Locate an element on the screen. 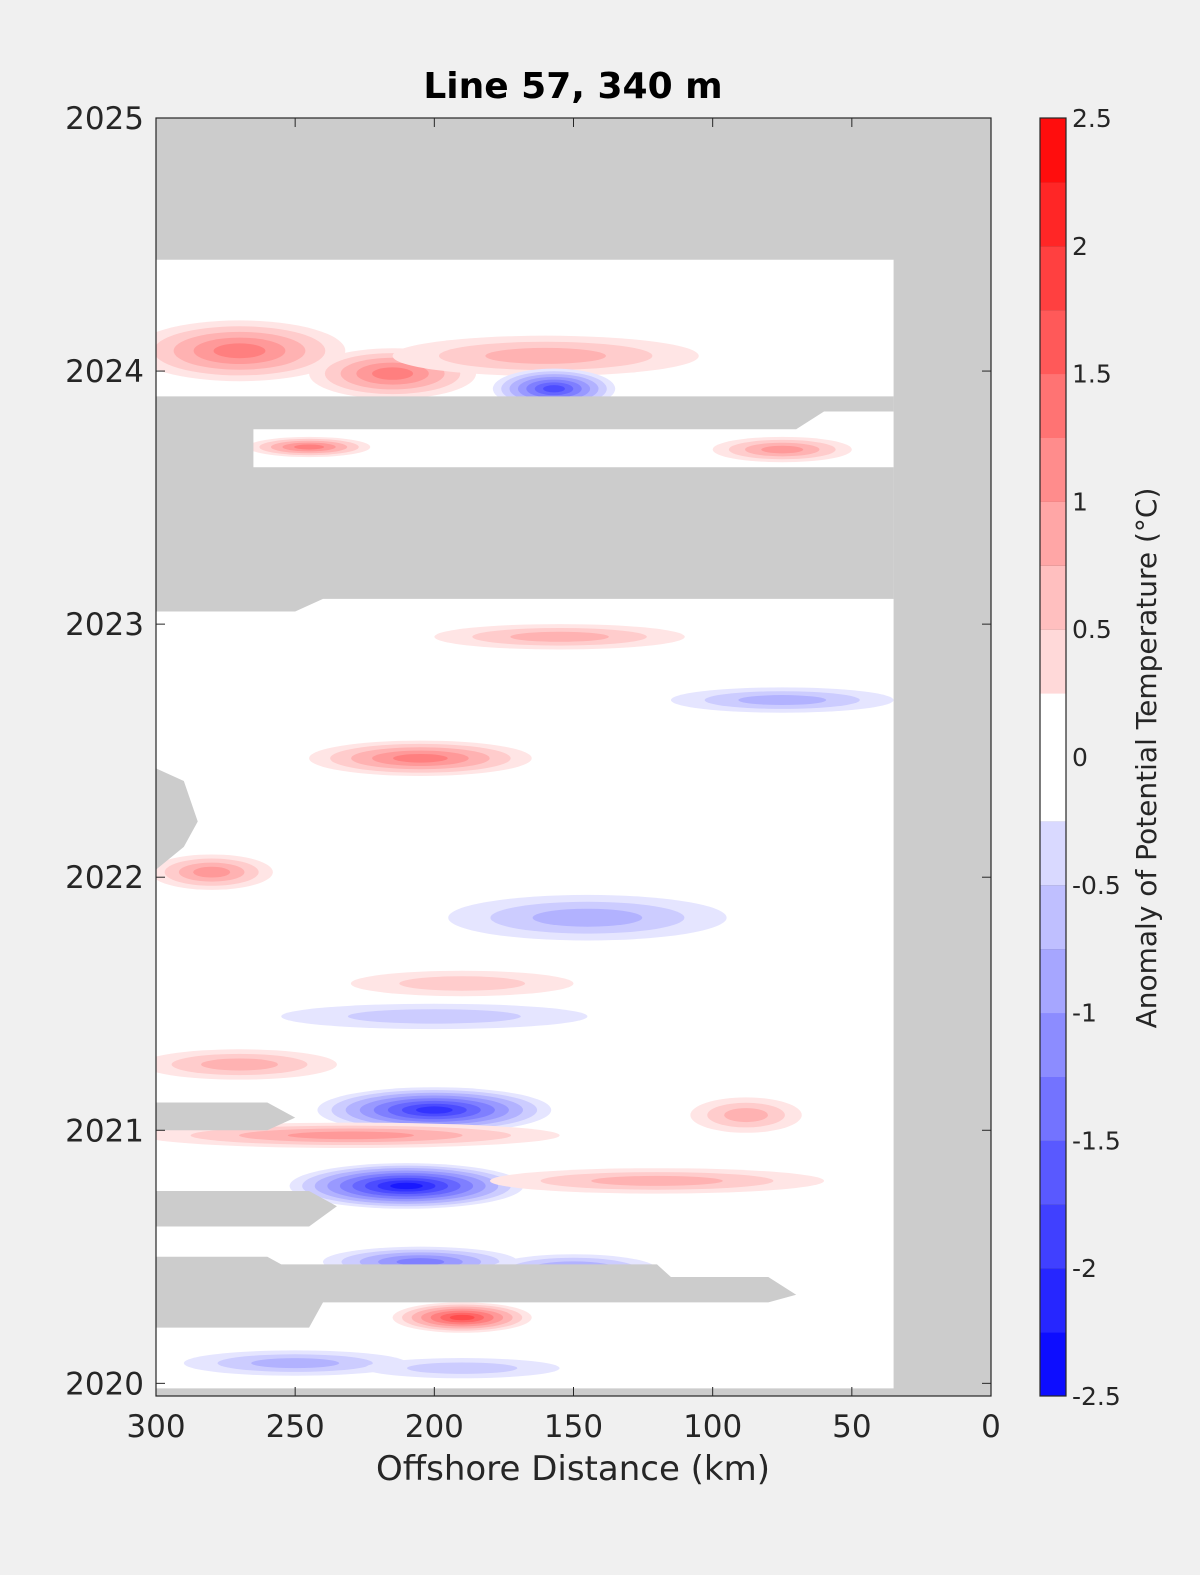 The height and width of the screenshot is (1575, 1200). colorbar-frame is located at coordinates (1053, 757).